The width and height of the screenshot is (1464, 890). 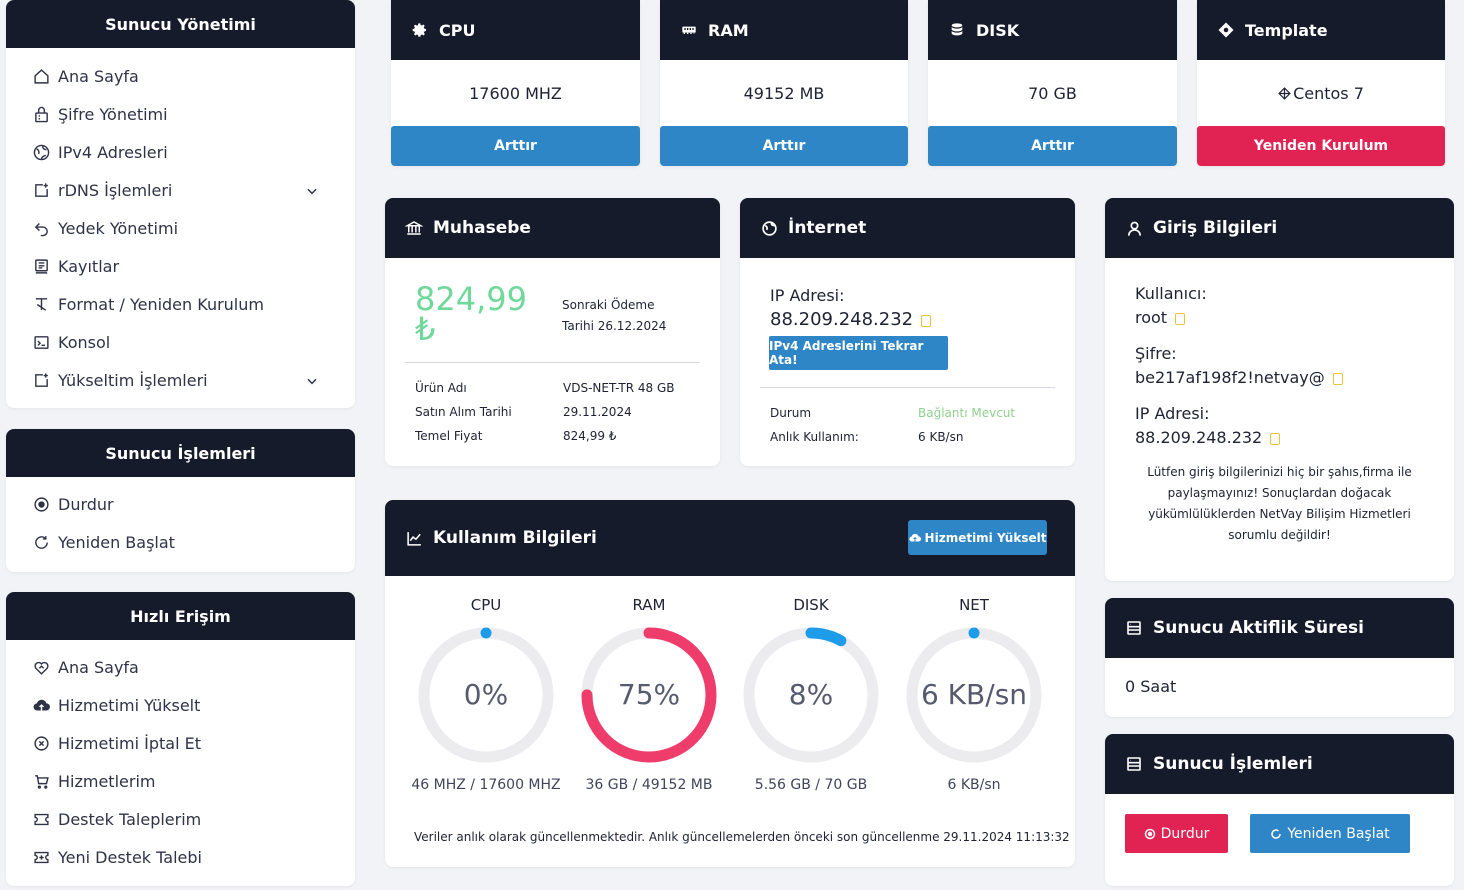 I want to click on sidebar-item-stop: Durdur, so click(x=180, y=504).